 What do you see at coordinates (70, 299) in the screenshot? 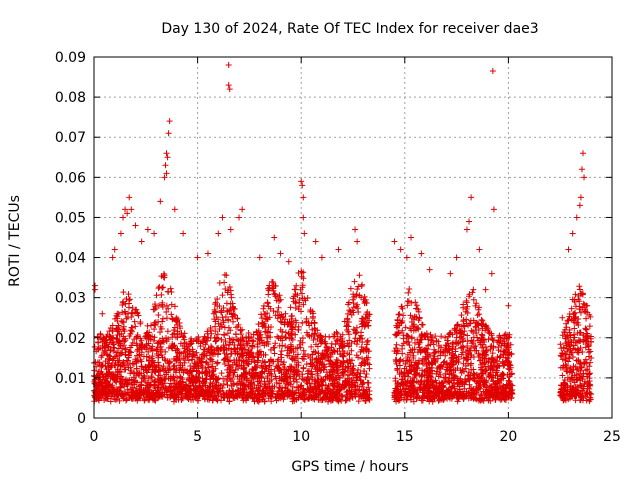
I see `y-tick-label: 0.03` at bounding box center [70, 299].